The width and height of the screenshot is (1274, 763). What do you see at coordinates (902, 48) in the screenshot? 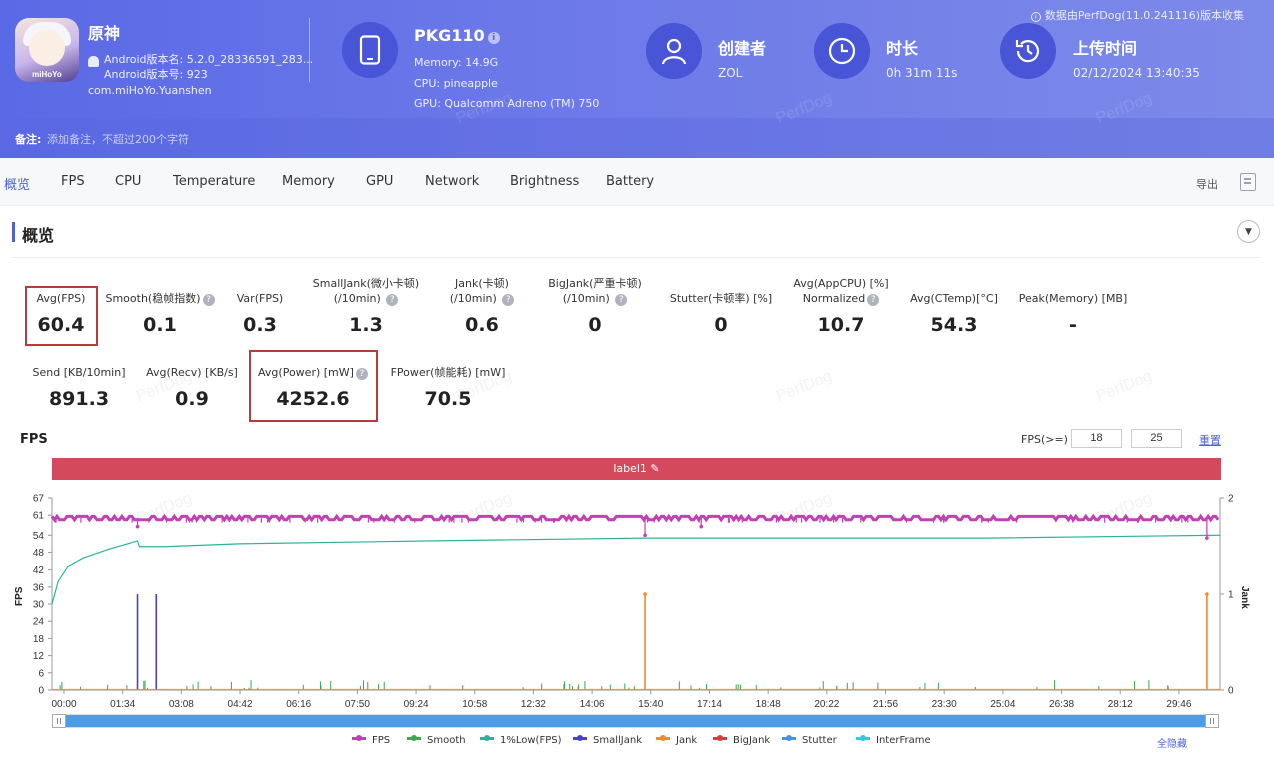
I see `duration-label: 时长` at bounding box center [902, 48].